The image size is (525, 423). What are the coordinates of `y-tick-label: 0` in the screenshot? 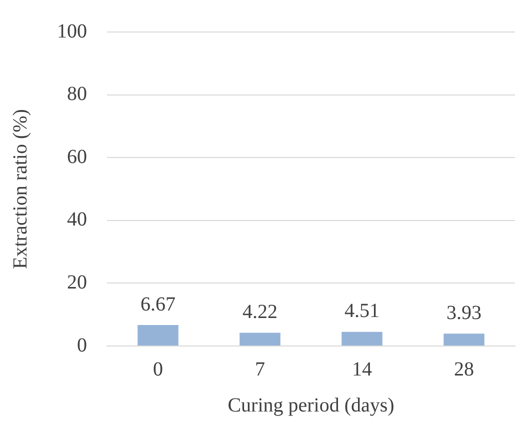 It's located at (82, 345).